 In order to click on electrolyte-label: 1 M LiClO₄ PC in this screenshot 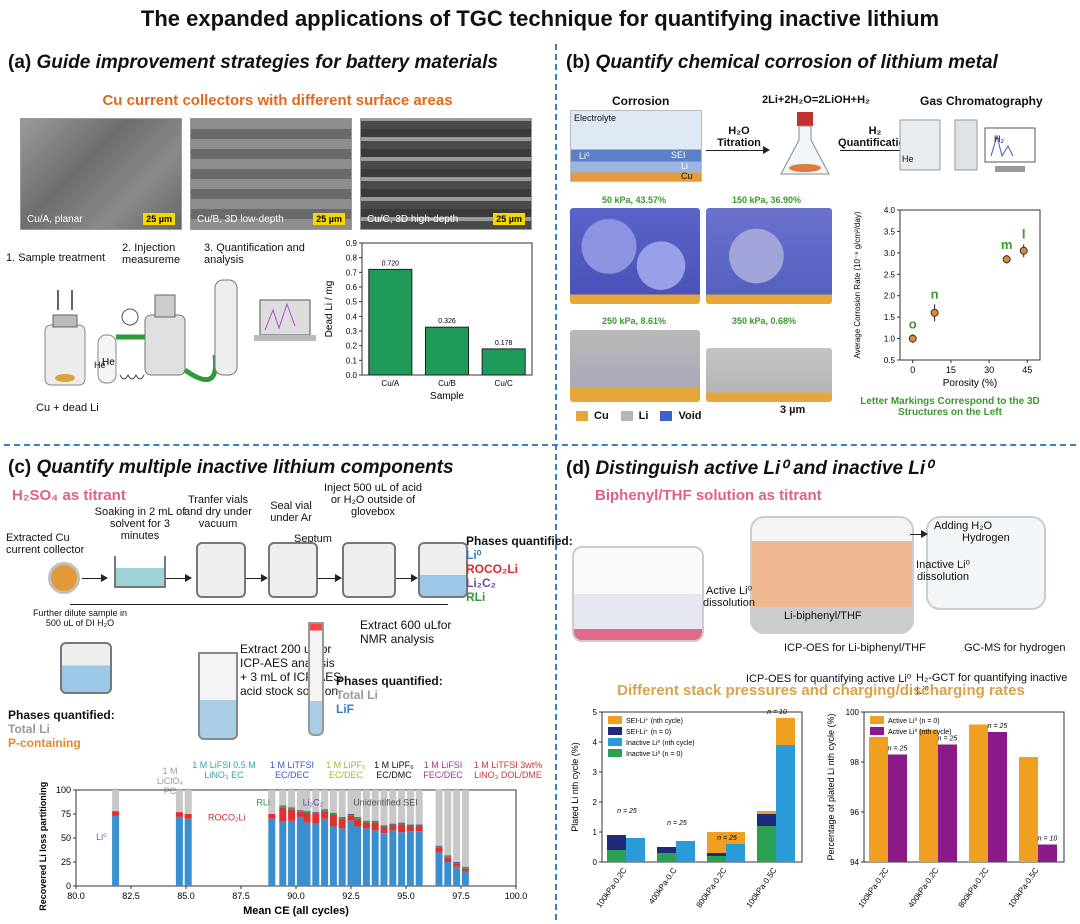, I will do `click(170, 781)`.